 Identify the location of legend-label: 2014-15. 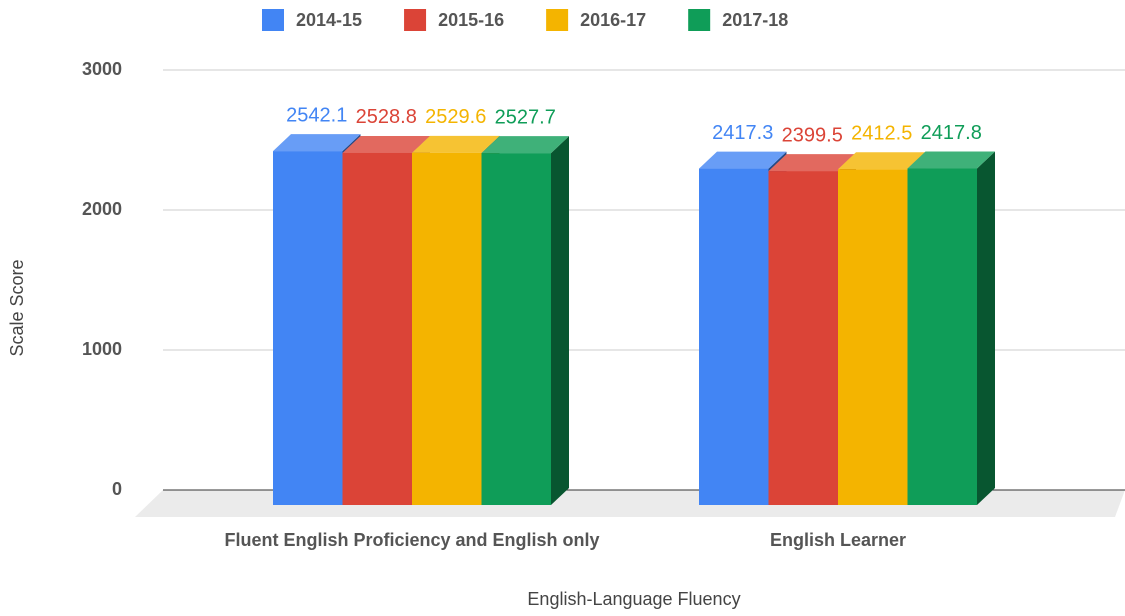
(329, 20).